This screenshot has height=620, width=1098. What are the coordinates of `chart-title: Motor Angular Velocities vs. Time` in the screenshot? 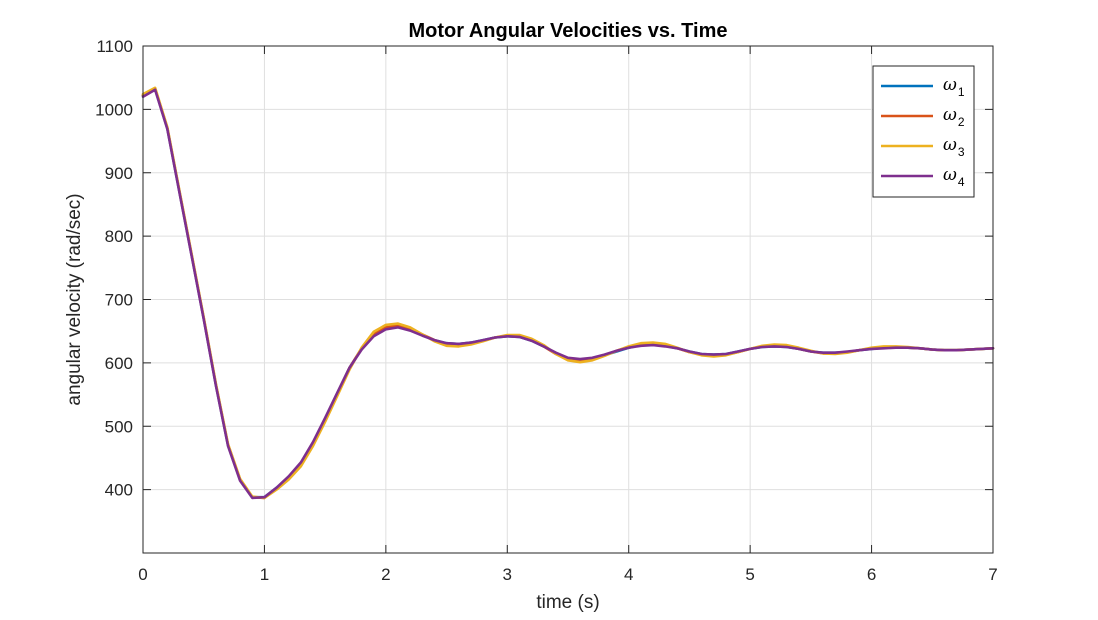 It's located at (568, 31).